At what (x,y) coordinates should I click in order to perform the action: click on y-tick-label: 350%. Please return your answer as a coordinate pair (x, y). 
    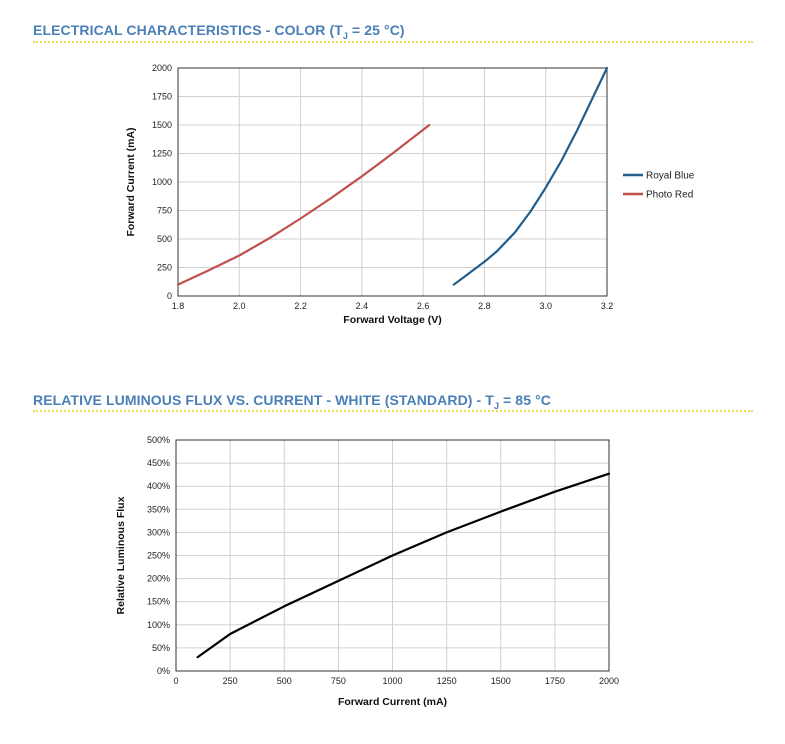
    Looking at the image, I should click on (158, 509).